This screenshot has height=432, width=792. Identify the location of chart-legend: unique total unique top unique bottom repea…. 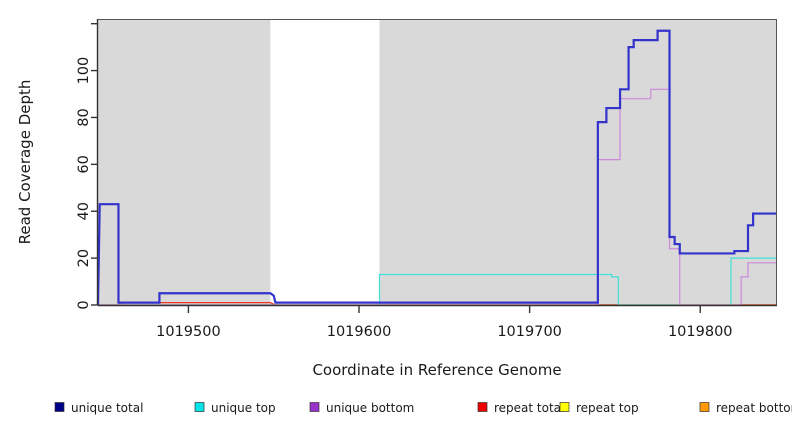
(423, 408).